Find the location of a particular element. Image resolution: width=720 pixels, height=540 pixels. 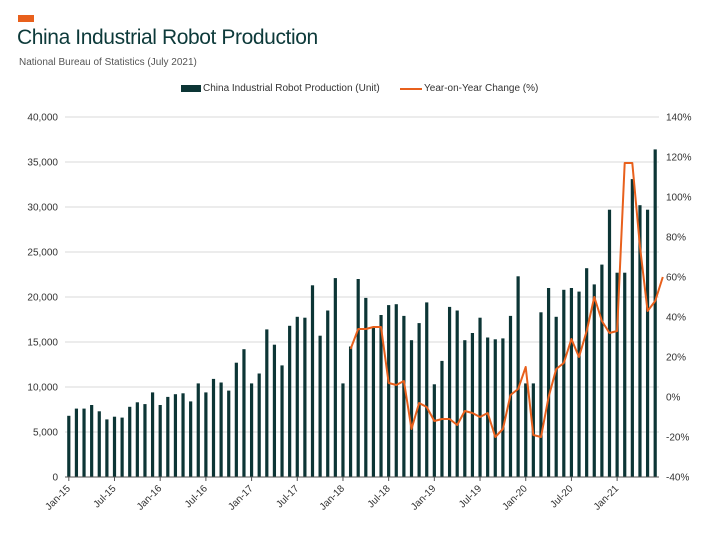

left-axis-tick-label: 25,000 is located at coordinates (42, 253).